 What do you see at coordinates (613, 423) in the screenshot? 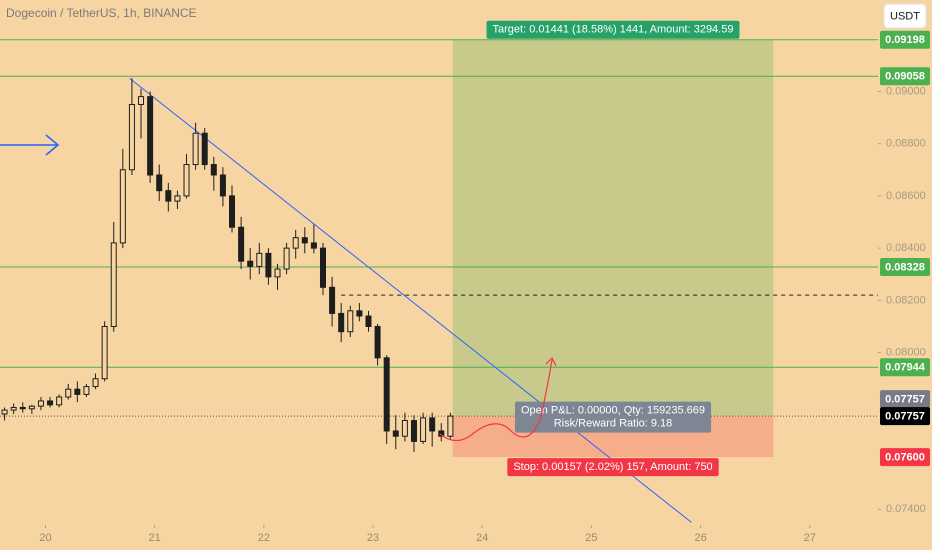
I see `pnl-label-text: Risk/Reward Ratio: 9.18` at bounding box center [613, 423].